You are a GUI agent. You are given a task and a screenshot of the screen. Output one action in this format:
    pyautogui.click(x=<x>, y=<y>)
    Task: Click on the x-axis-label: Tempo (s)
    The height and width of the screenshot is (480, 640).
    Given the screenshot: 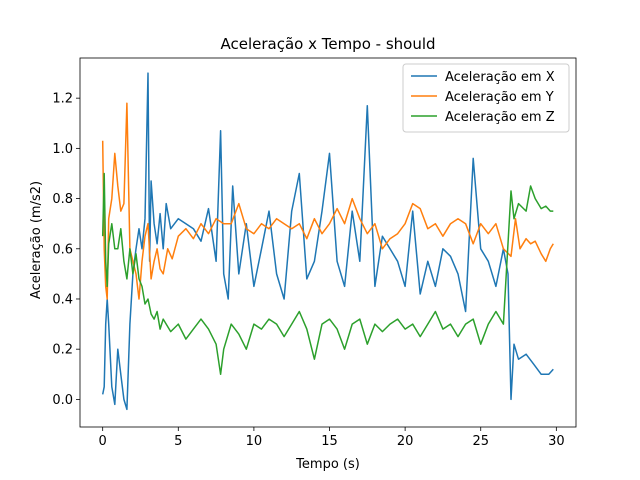 What is the action you would take?
    pyautogui.click(x=327, y=464)
    